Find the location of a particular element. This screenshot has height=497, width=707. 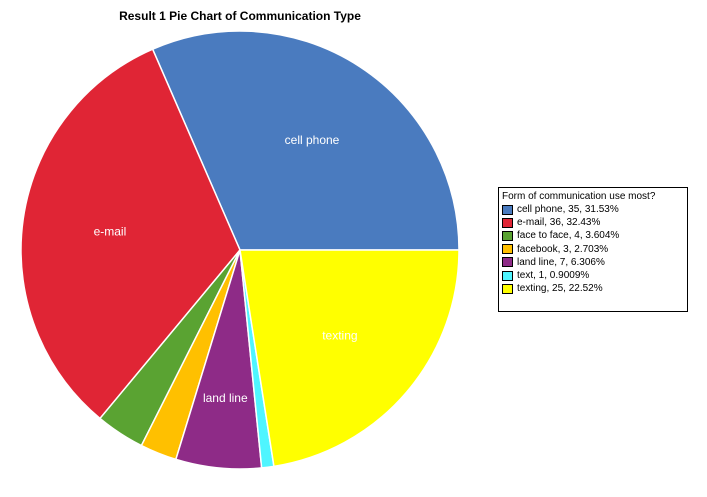

legend-item-text: text, 1, 0.9009% is located at coordinates (593, 275).